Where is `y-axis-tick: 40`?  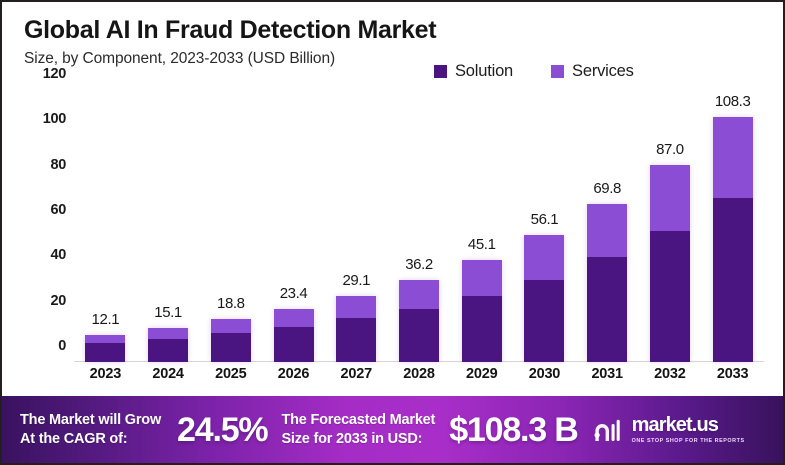 y-axis-tick: 40 is located at coordinates (58, 255).